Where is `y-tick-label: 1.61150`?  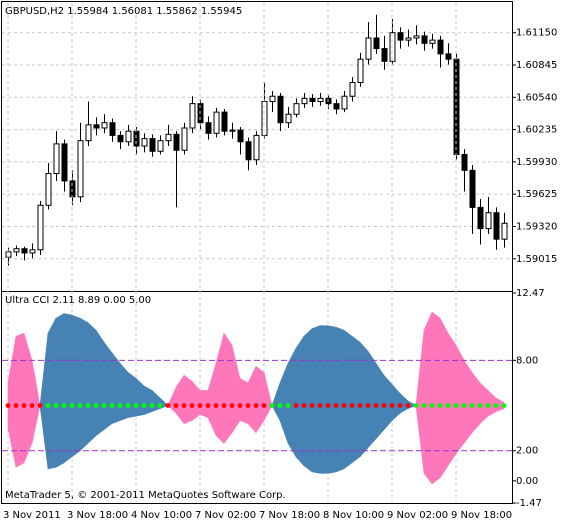 y-tick-label: 1.61150 is located at coordinates (536, 33).